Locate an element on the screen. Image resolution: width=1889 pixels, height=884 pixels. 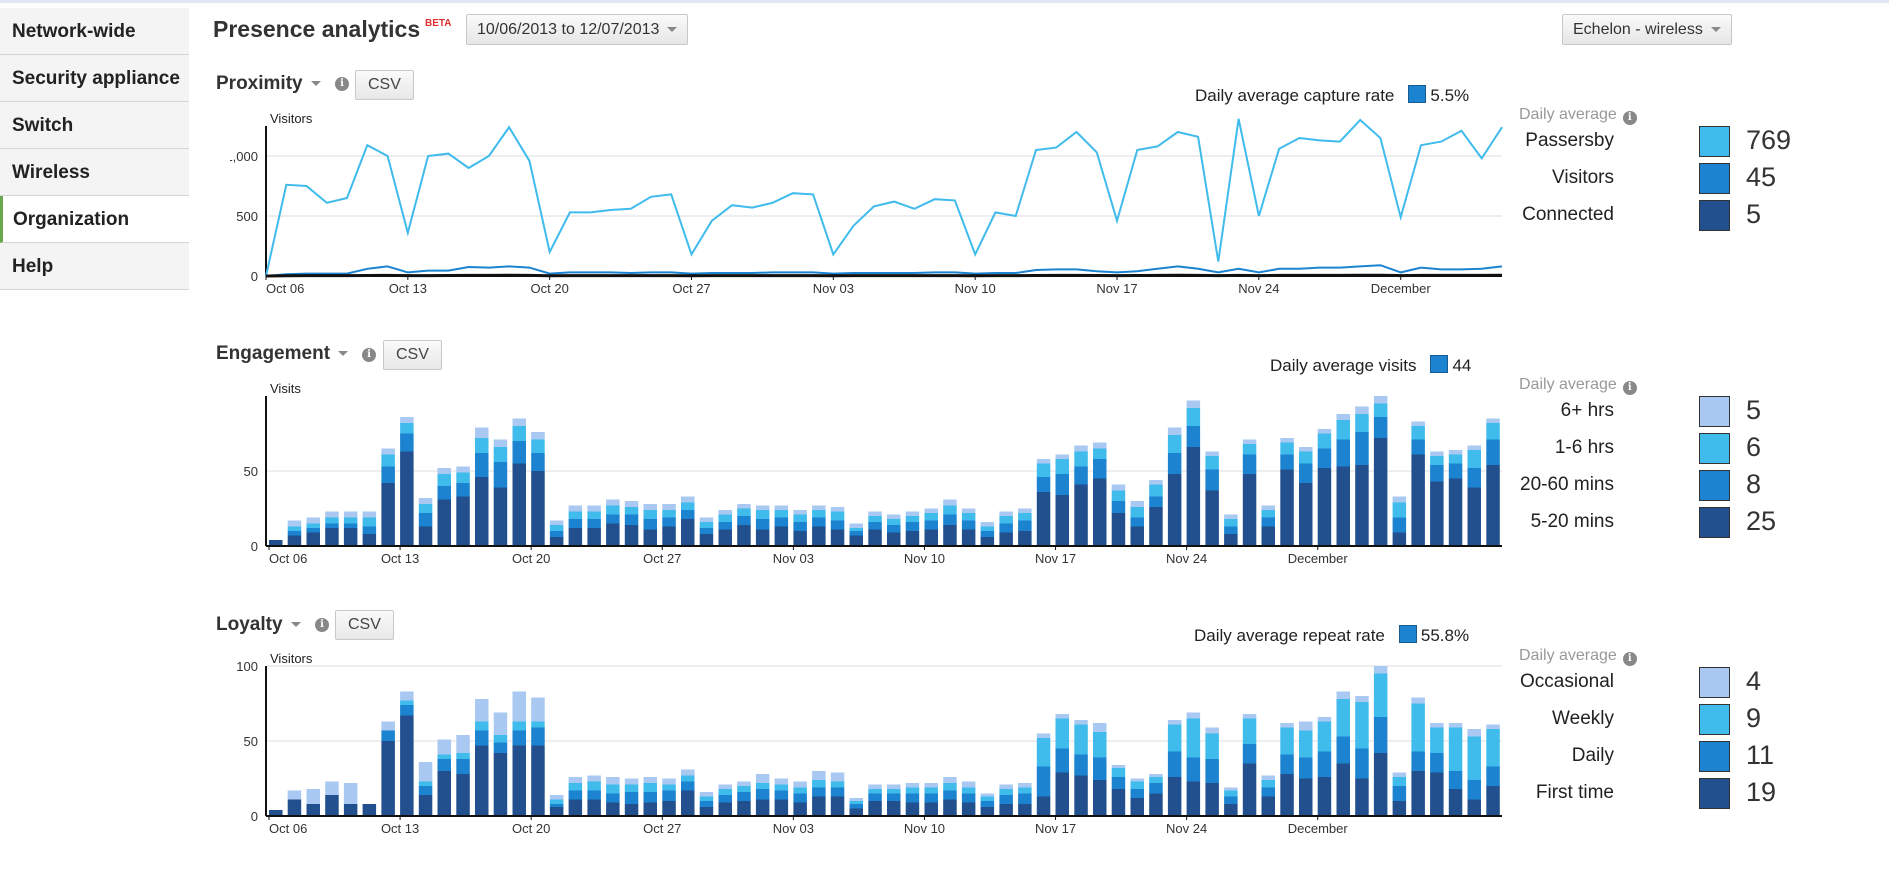
legend-row-passersby: Passersby 769 is located at coordinates (1655, 142).